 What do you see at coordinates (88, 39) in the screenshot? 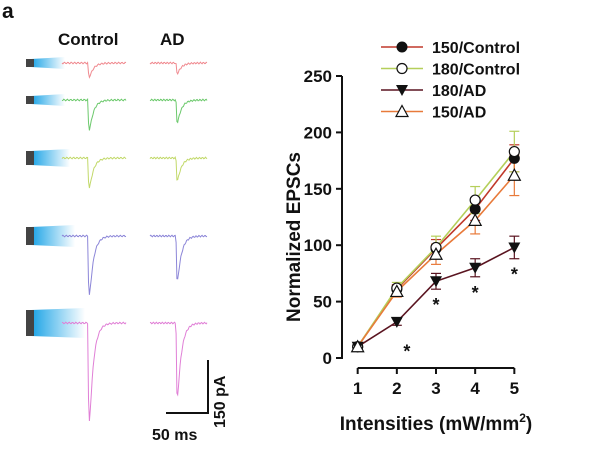
I see `column-label-control: Control` at bounding box center [88, 39].